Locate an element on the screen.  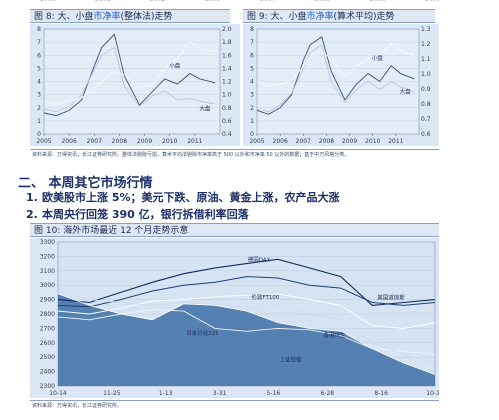
fig8-xtick: 2006 is located at coordinates (69, 141).